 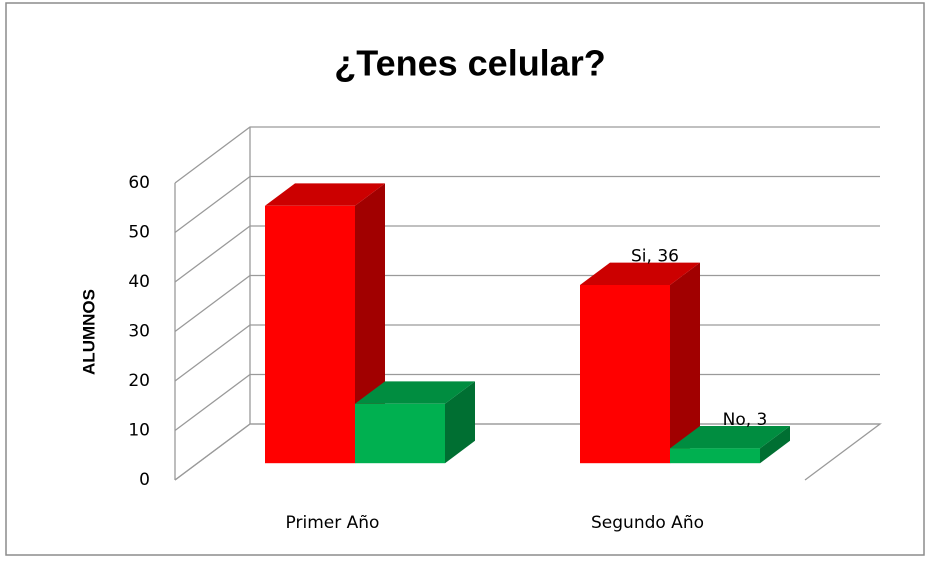 What do you see at coordinates (647, 523) in the screenshot?
I see `x-tick-label: Segundo Año` at bounding box center [647, 523].